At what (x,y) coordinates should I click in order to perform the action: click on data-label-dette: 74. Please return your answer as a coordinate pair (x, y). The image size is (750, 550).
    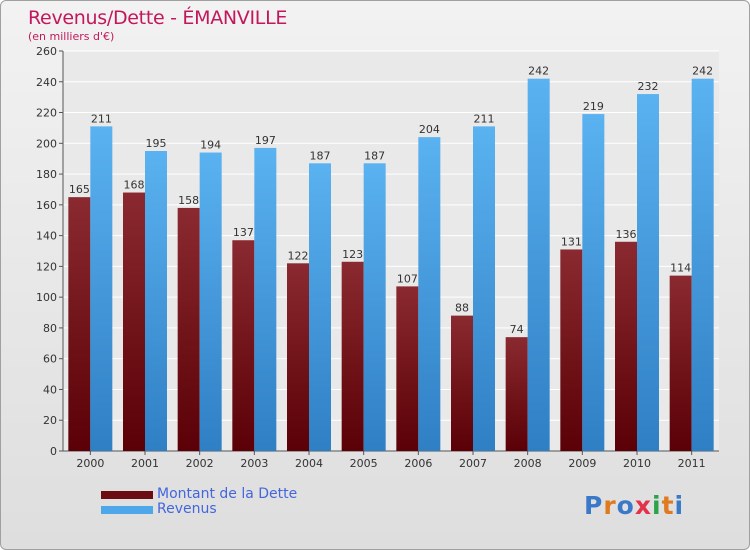
    Looking at the image, I should click on (517, 329).